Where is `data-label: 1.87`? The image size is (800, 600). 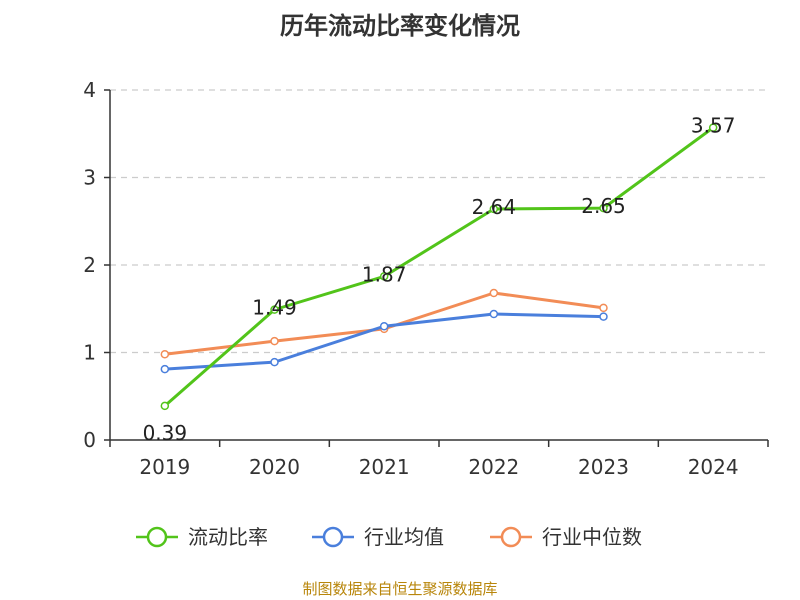
data-label: 1.87 is located at coordinates (384, 274).